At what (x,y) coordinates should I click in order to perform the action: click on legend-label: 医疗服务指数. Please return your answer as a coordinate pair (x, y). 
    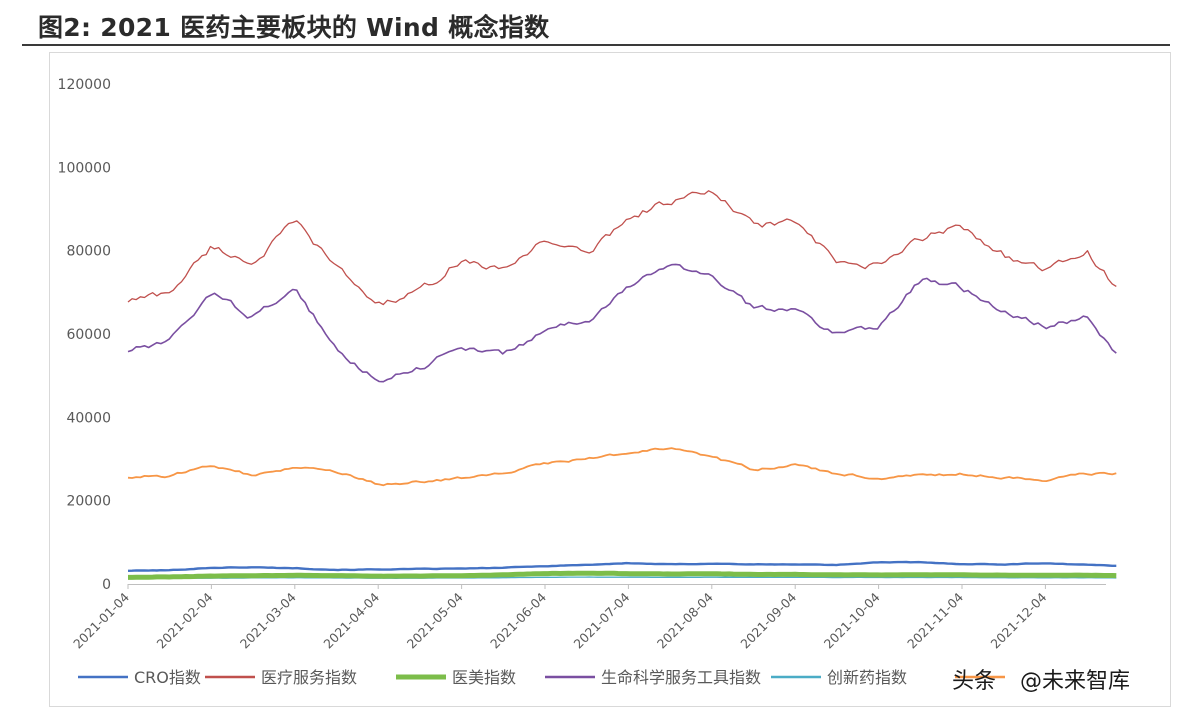
    Looking at the image, I should click on (309, 677).